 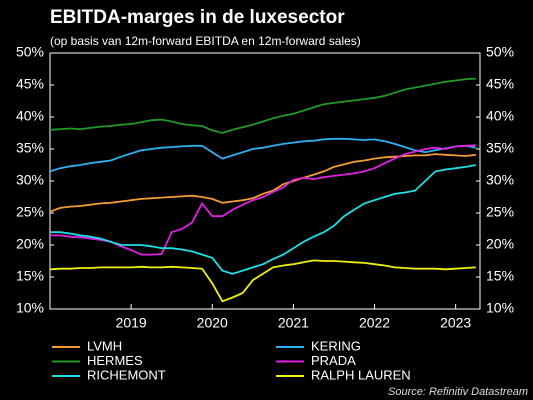 What do you see at coordinates (30, 212) in the screenshot?
I see `y-tick-label: 25%` at bounding box center [30, 212].